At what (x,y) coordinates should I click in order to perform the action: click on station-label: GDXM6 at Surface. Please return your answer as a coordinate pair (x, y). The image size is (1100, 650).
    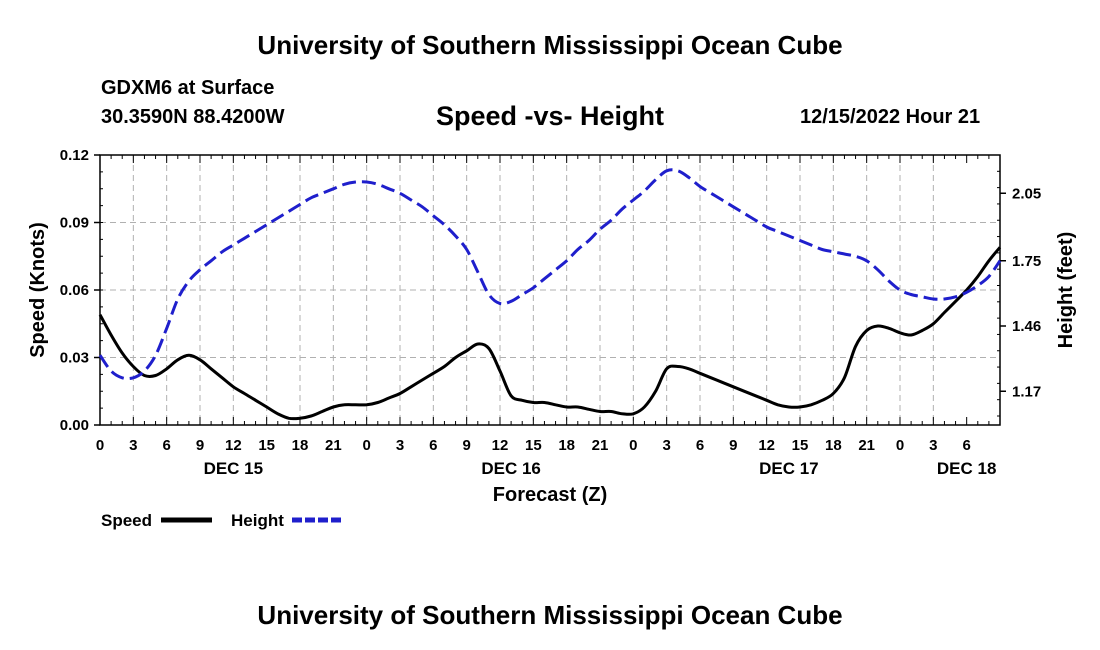
    Looking at the image, I should click on (188, 88).